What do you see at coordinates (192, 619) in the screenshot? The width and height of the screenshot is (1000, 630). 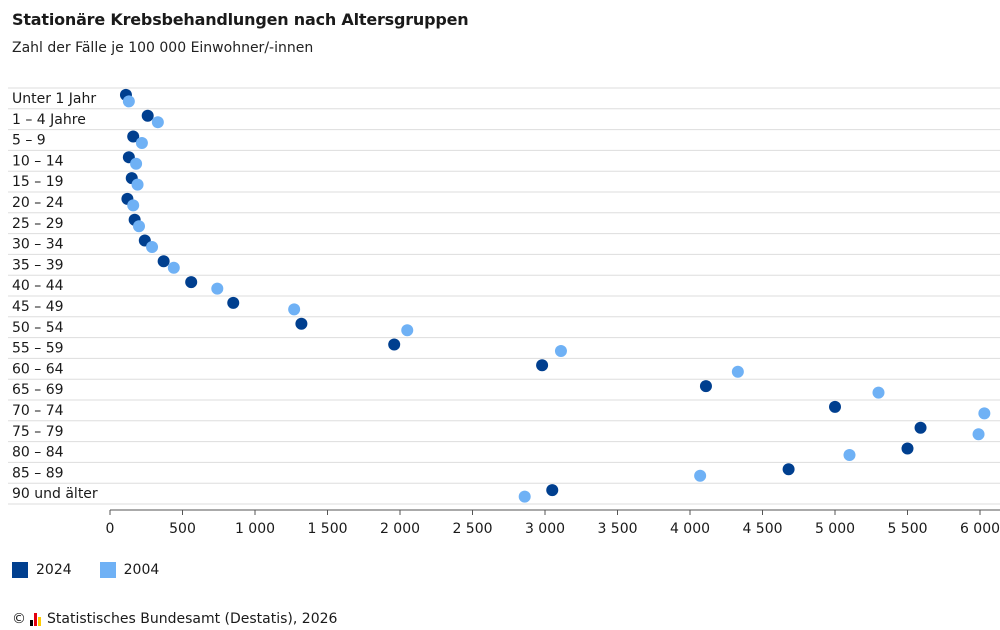 I see `source-text: Statistisches Bundesamt (Destatis), 2026` at bounding box center [192, 619].